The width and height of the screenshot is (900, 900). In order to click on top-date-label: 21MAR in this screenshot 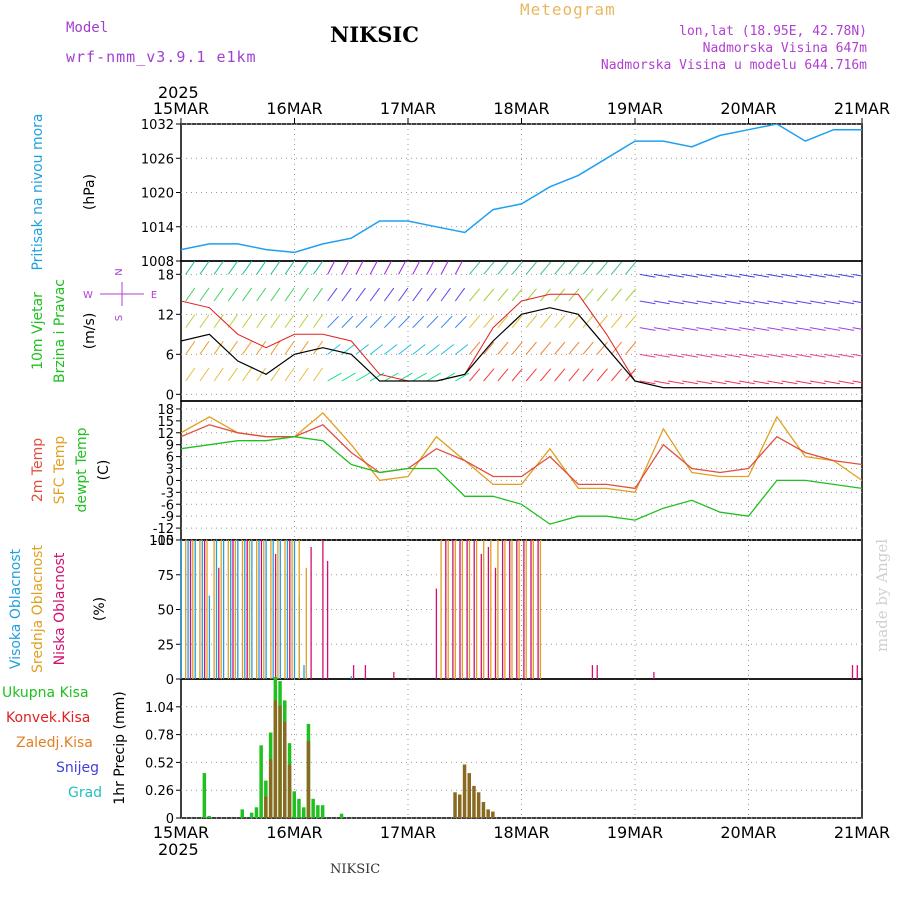, I will do `click(862, 108)`.